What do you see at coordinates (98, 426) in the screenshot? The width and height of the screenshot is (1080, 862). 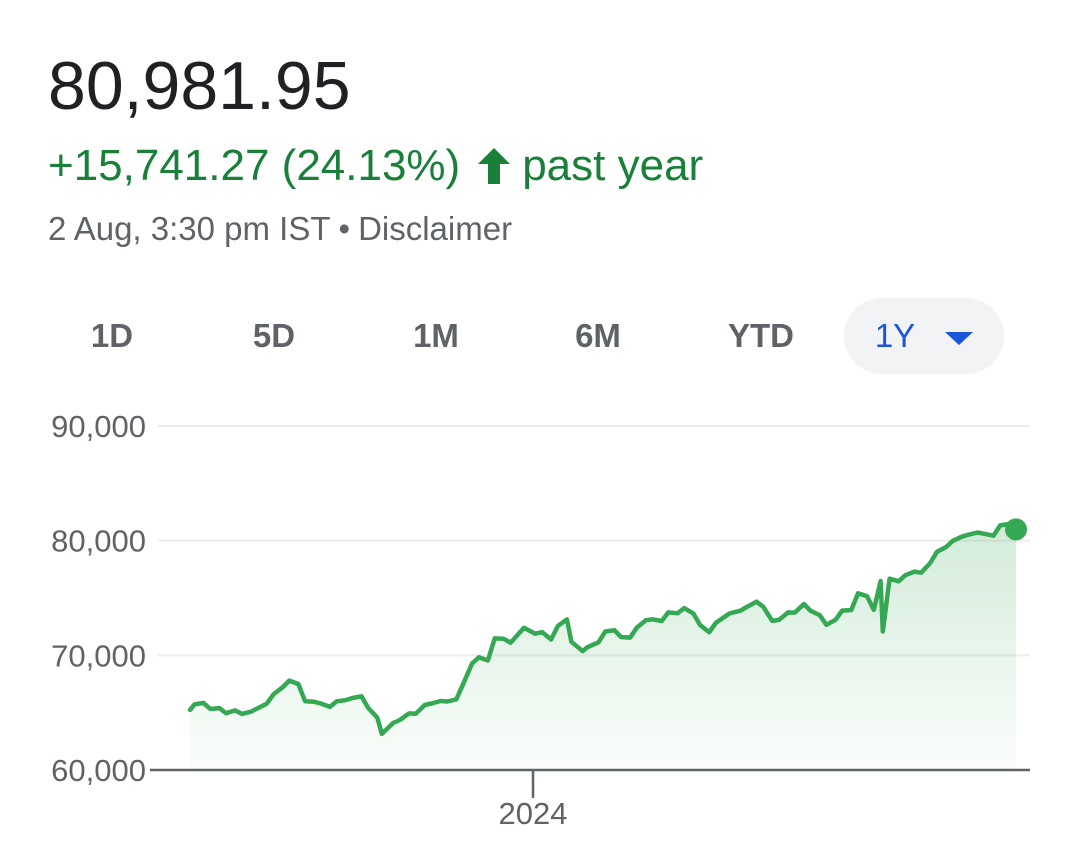 I see `y-tick-label: 90,000` at bounding box center [98, 426].